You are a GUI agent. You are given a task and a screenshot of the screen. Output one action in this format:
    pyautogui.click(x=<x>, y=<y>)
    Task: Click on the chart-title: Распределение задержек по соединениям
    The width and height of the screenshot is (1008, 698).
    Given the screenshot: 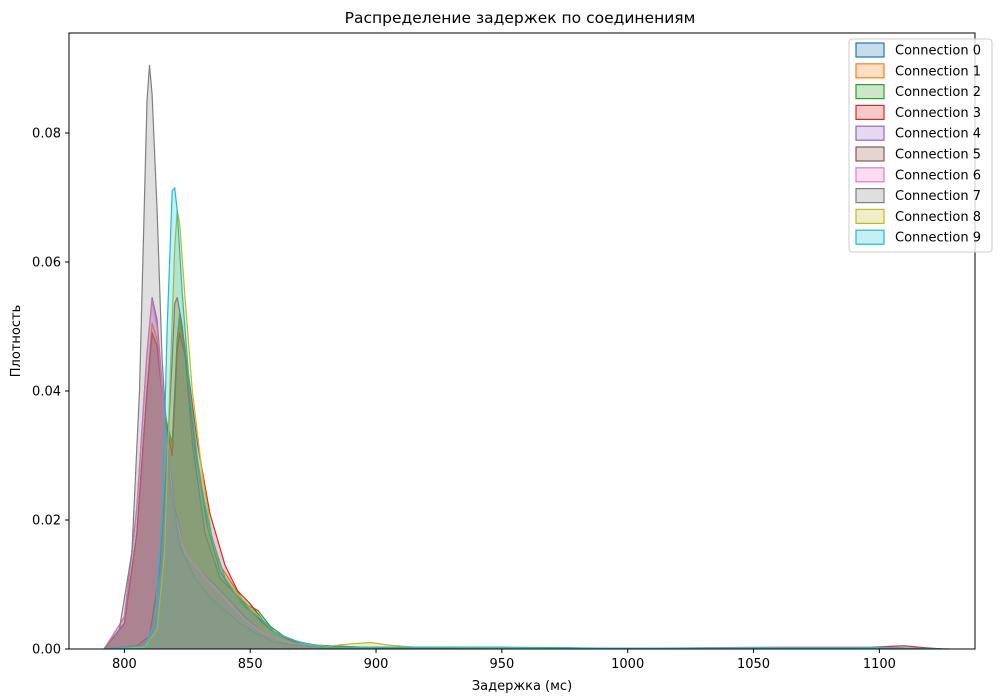 What is the action you would take?
    pyautogui.click(x=520, y=18)
    